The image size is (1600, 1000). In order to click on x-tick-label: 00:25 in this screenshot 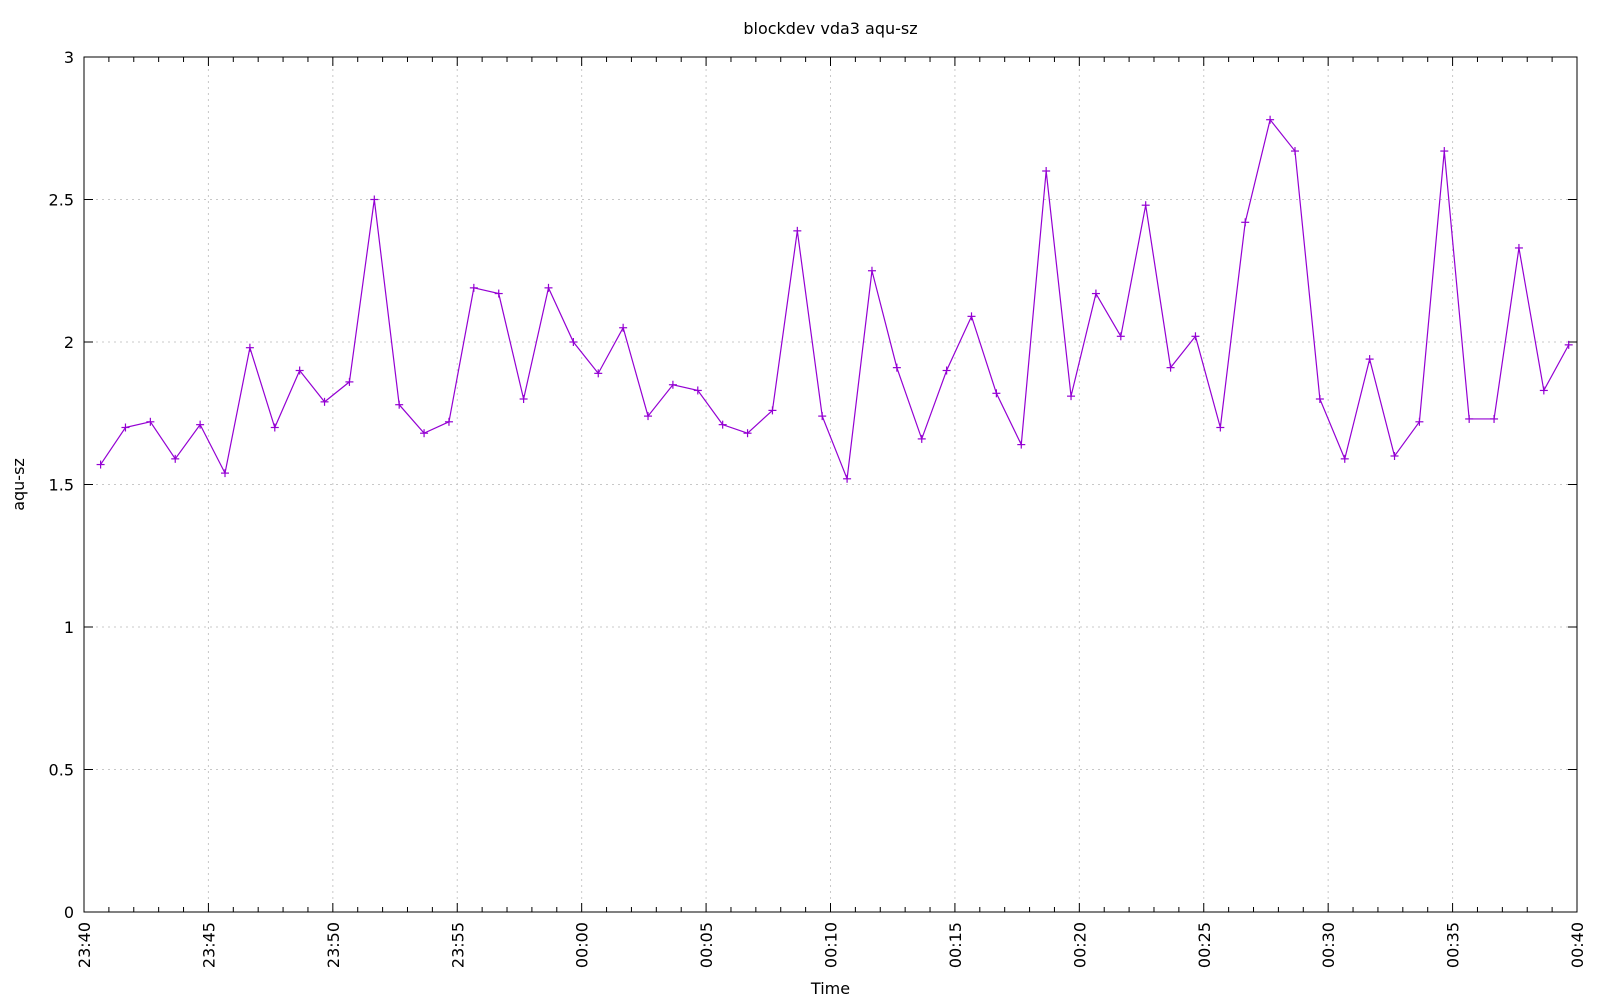, I will do `click(1204, 945)`.